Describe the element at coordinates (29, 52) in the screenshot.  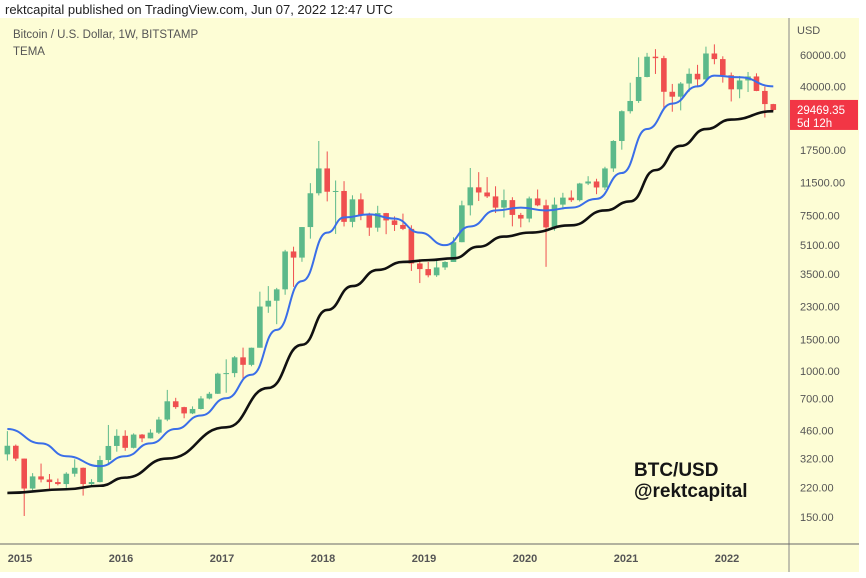
I see `indicator-legend: TEMA` at that location.